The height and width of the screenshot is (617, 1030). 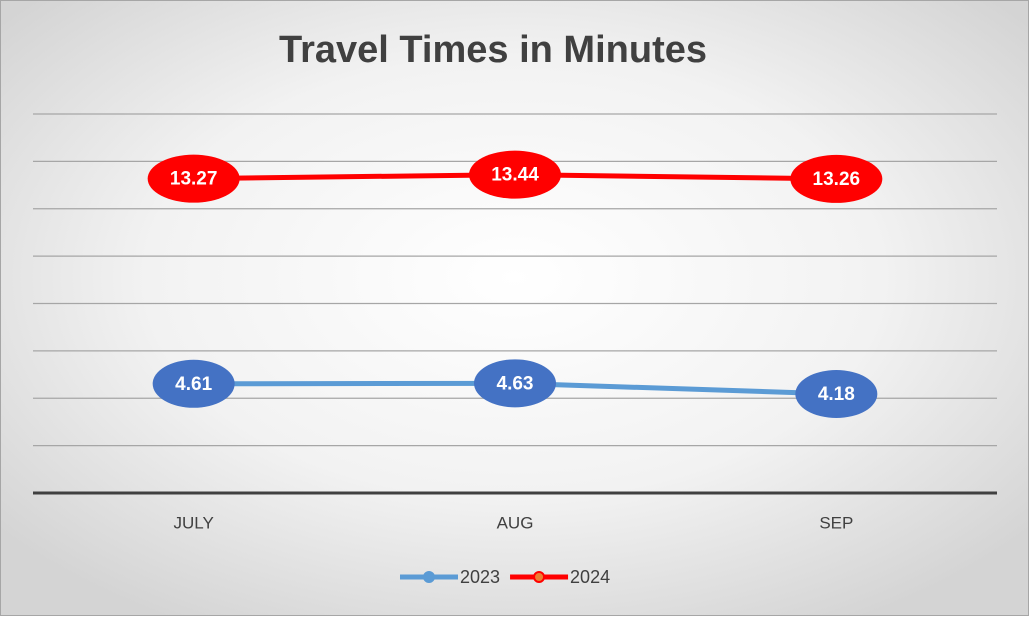 What do you see at coordinates (515, 522) in the screenshot?
I see `x-tick-label: AUG` at bounding box center [515, 522].